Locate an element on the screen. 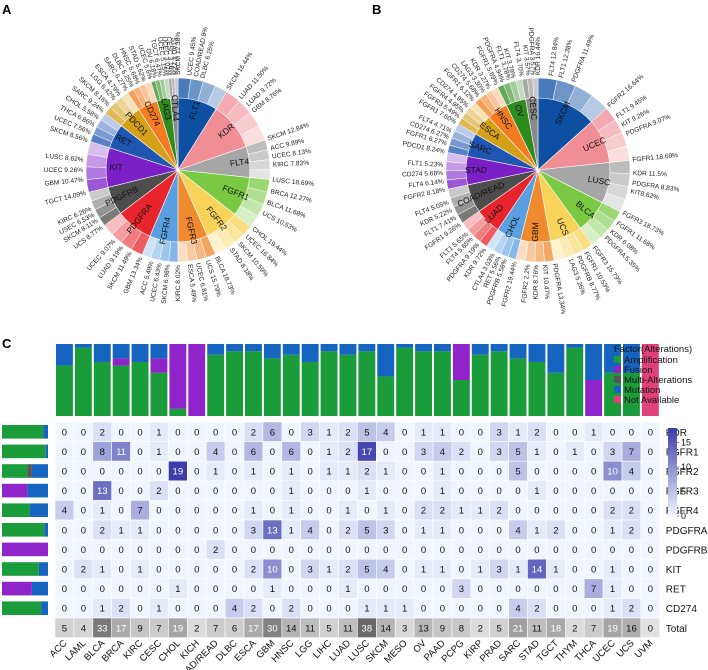  pie-b-segment-label: PDGFRA 11.49% is located at coordinates (584, 58).